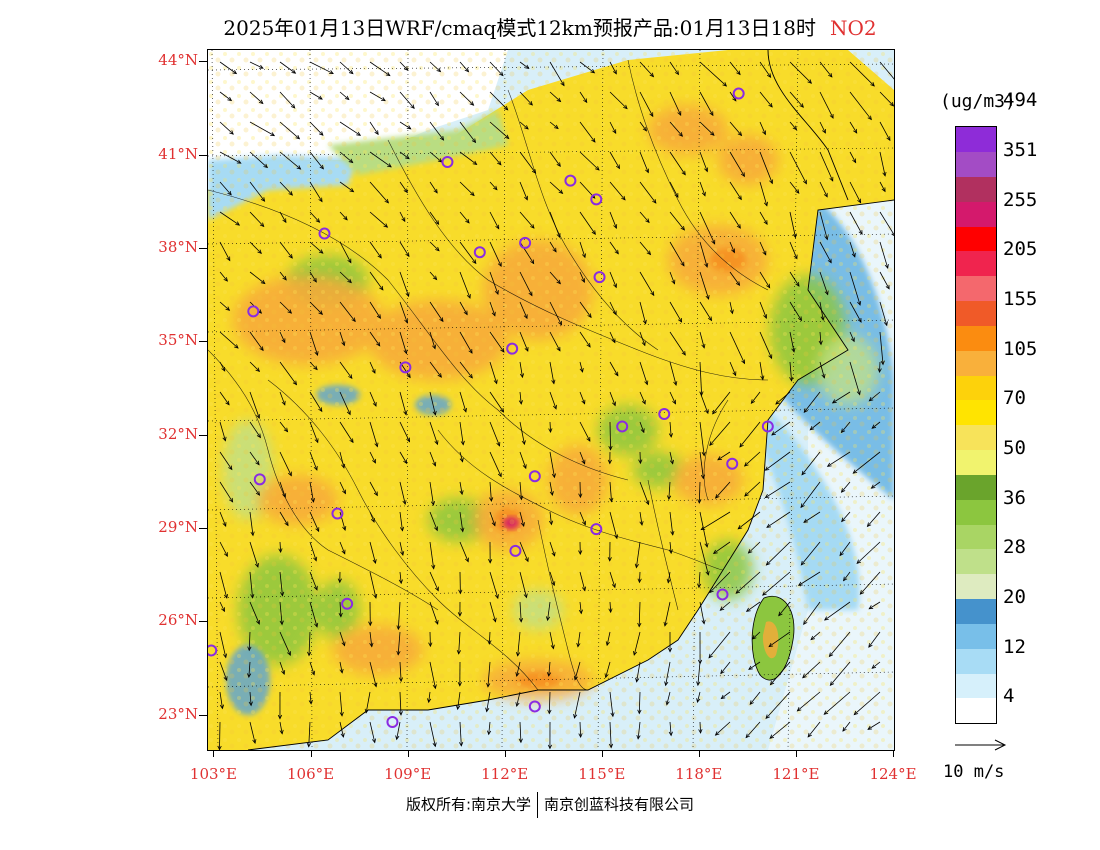 This screenshot has height=850, width=1100. I want to click on wind-reference-arrow, so click(981, 745).